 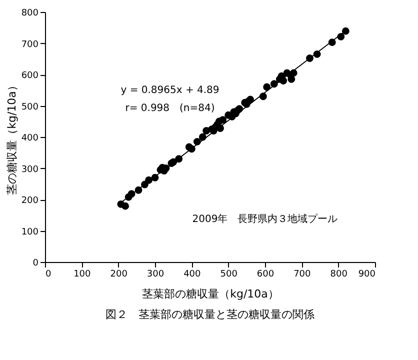 I want to click on y-tick-label: 400, so click(x=30, y=139).